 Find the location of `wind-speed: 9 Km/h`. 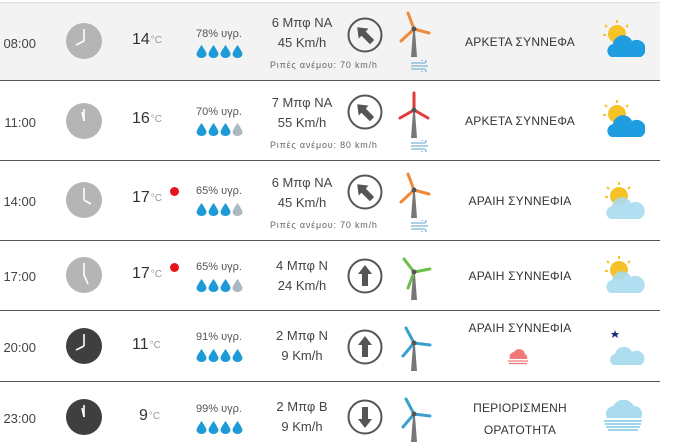

wind-speed: 9 Km/h is located at coordinates (302, 355).